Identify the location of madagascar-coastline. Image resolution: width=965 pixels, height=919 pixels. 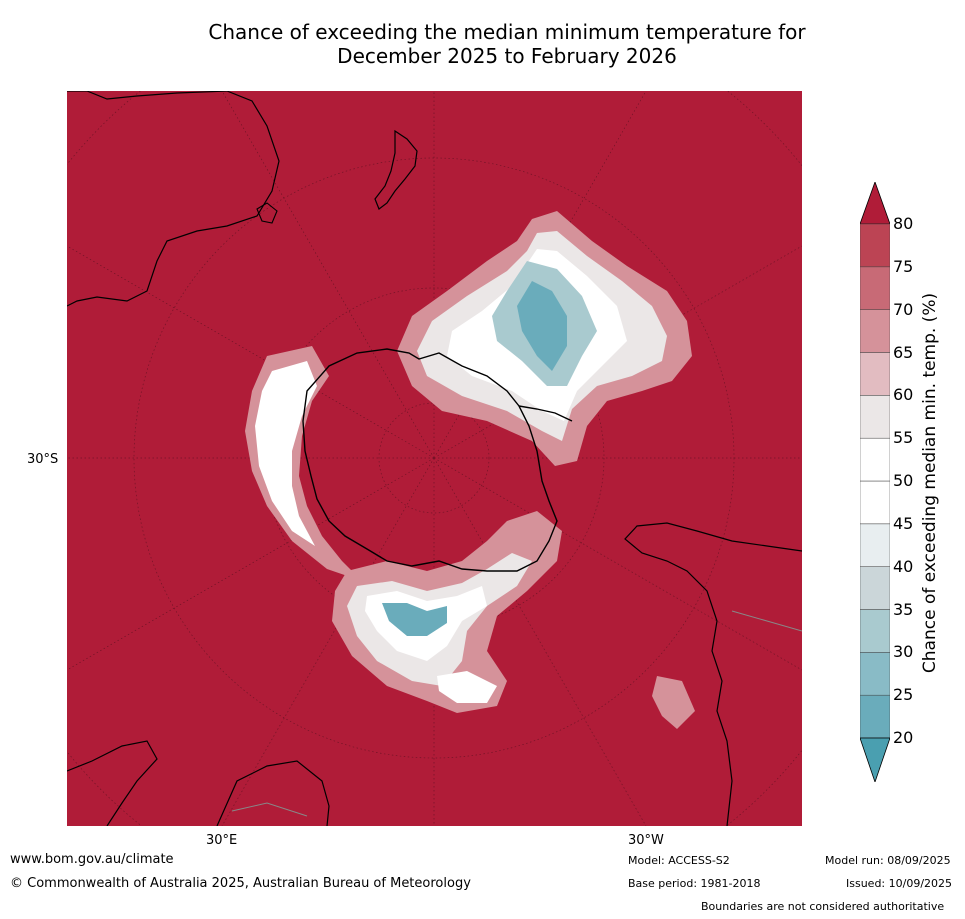
(112, 783).